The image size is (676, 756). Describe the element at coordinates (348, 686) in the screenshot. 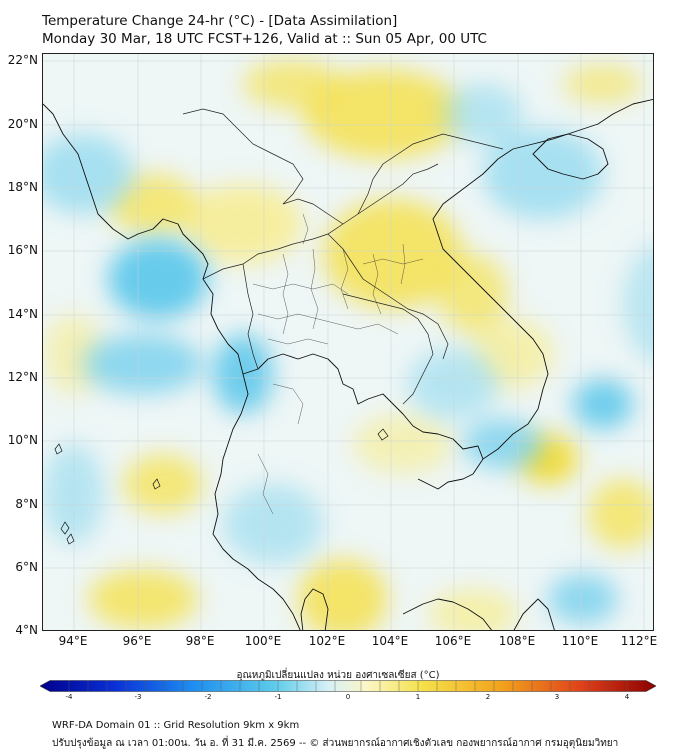

I see `colorbar` at that location.